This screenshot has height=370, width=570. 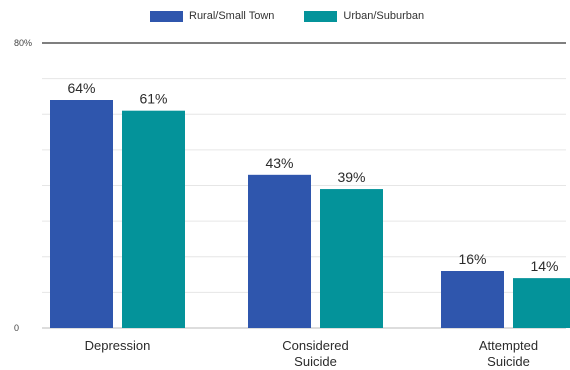 I want to click on data-label: 64%, so click(x=81, y=88).